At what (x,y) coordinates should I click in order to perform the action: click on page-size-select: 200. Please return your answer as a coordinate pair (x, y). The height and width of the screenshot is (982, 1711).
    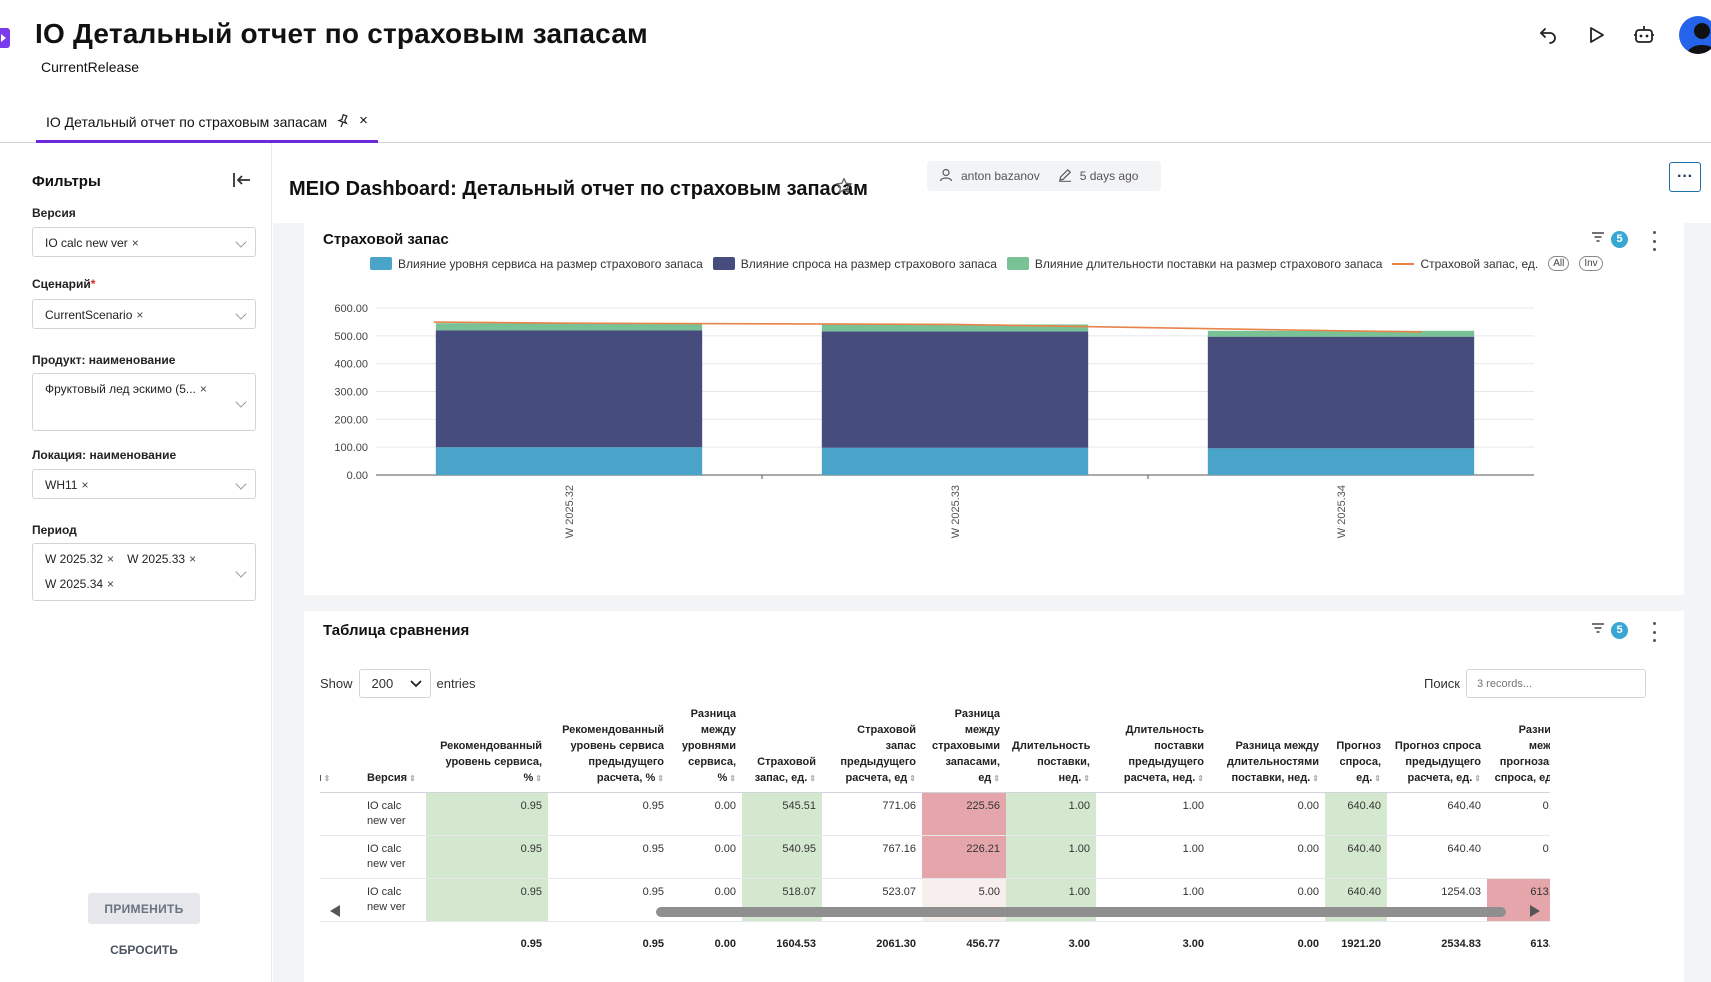
    Looking at the image, I should click on (394, 683).